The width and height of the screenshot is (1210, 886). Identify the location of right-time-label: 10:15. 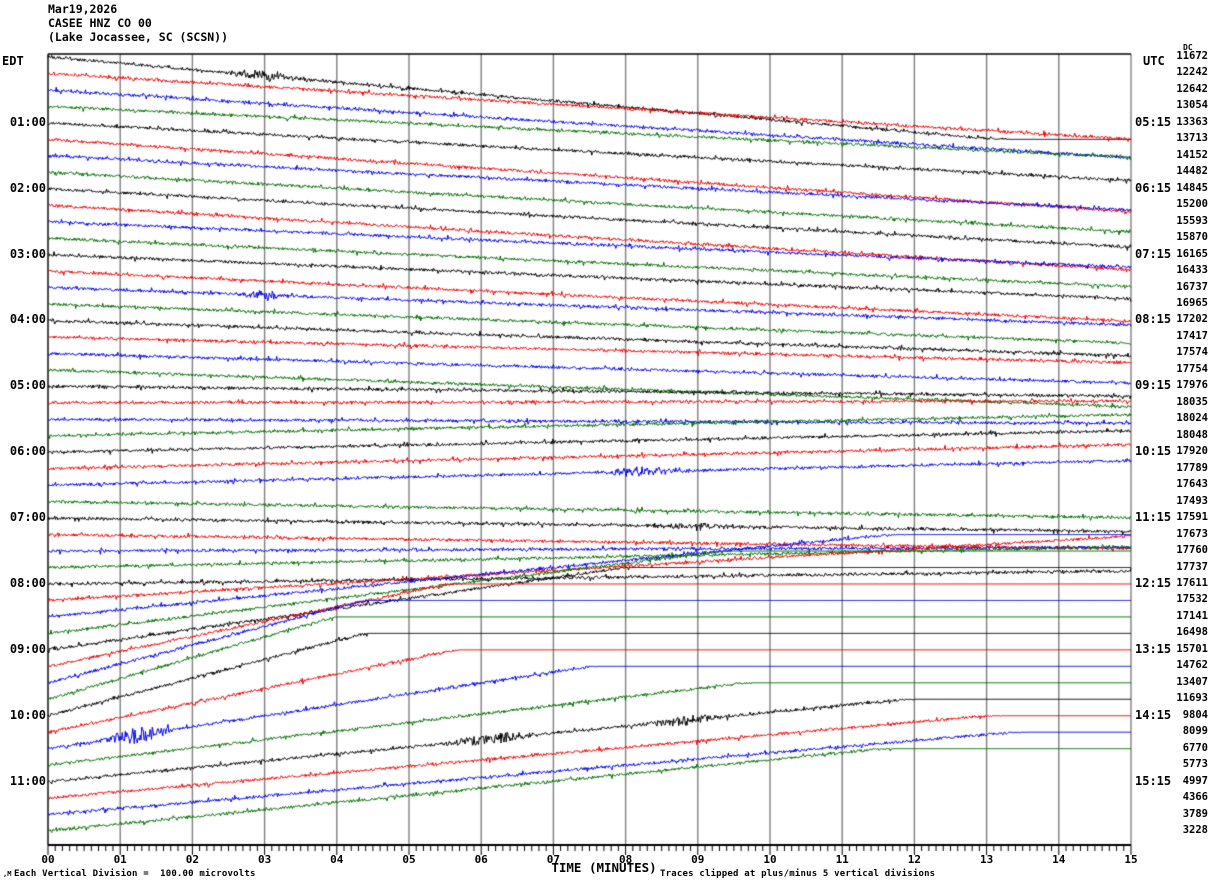
(1153, 451).